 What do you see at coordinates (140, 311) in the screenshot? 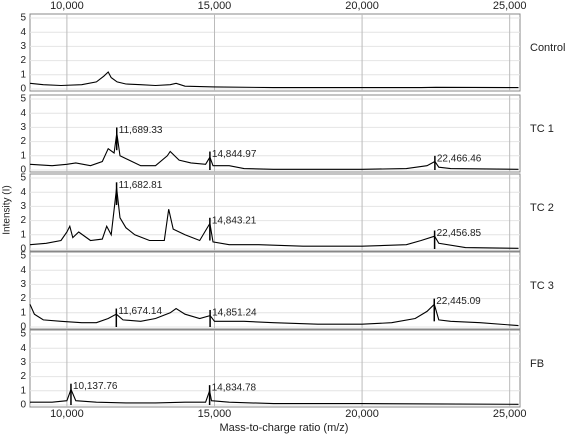
I see `peak-label: 11,674.14` at bounding box center [140, 311].